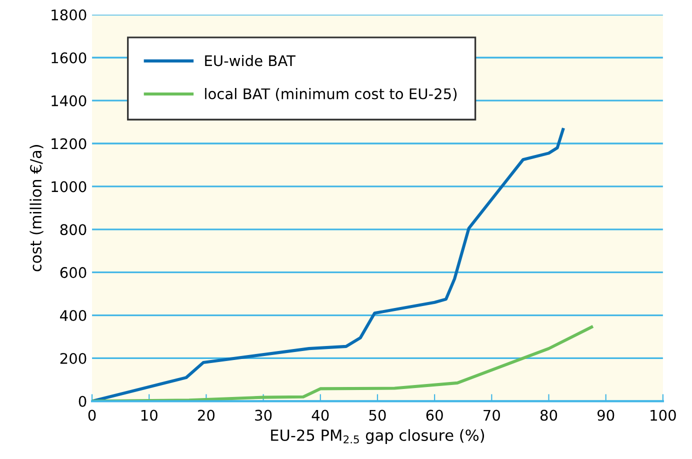 The width and height of the screenshot is (692, 459). What do you see at coordinates (377, 415) in the screenshot?
I see `x-tick-label: 50` at bounding box center [377, 415].